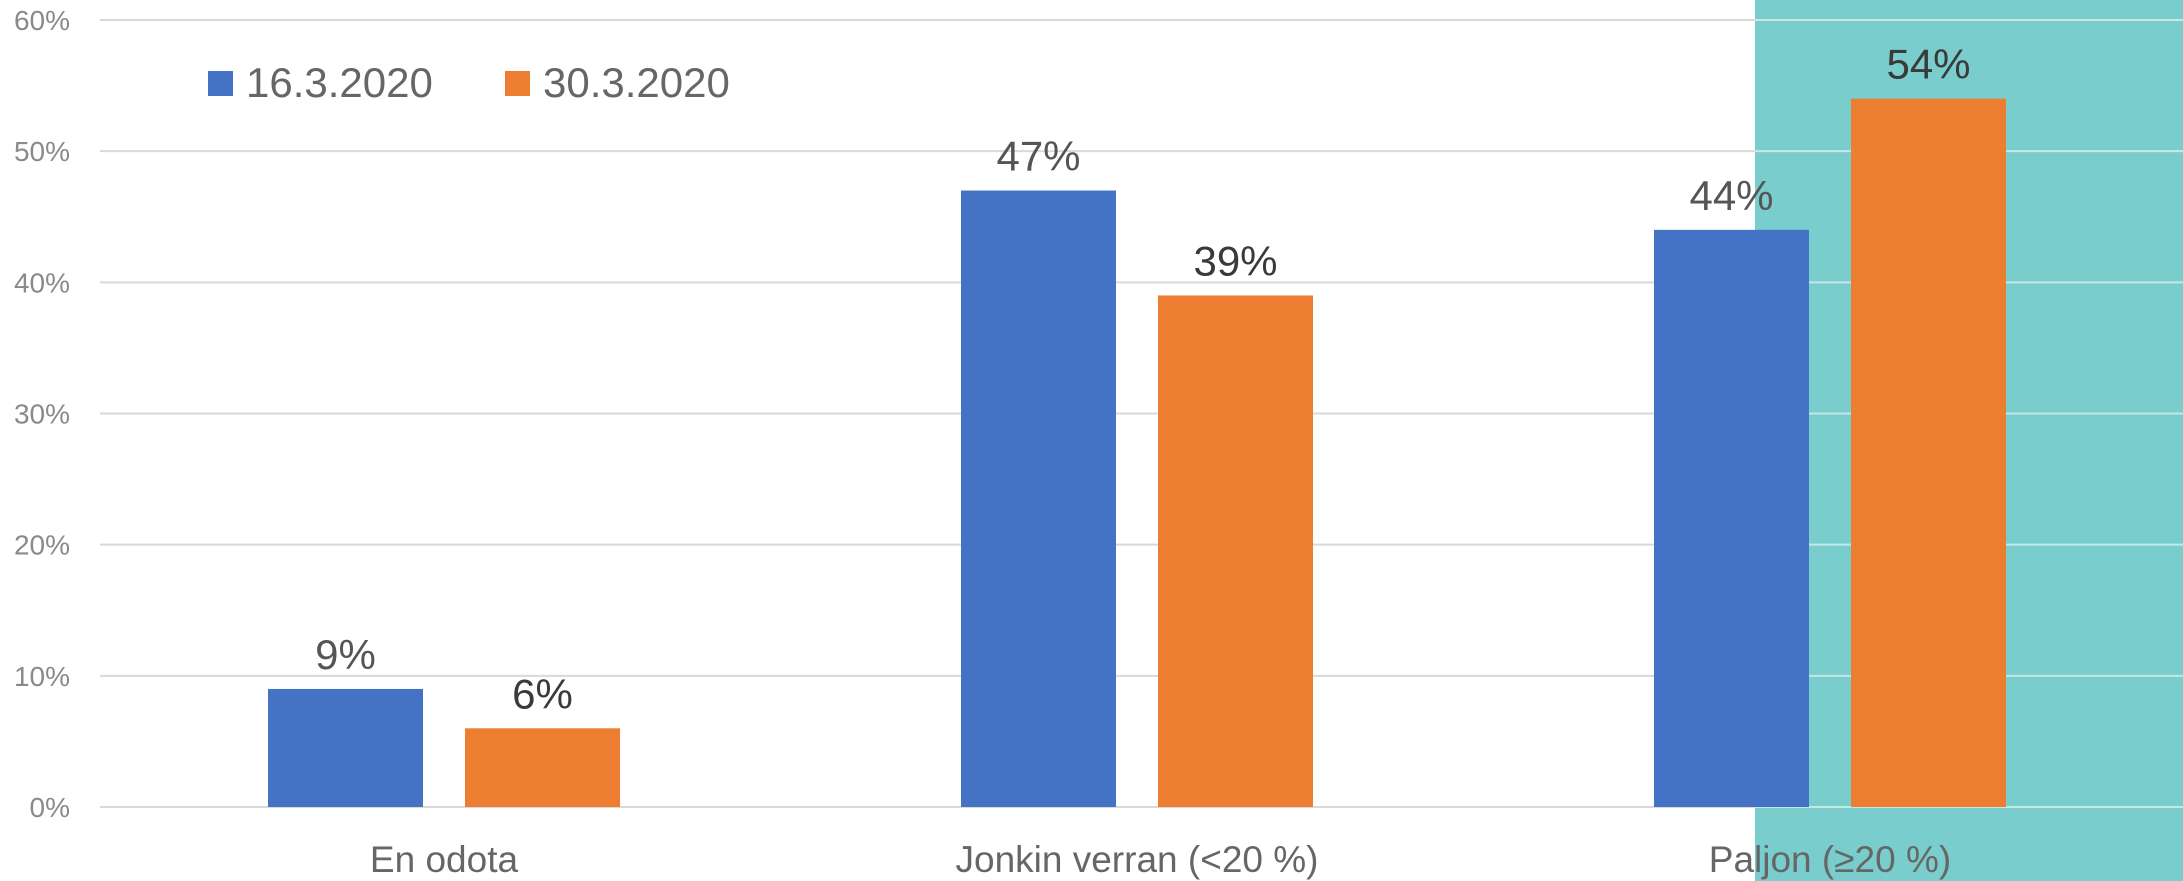 Image resolution: width=2183 pixels, height=881 pixels. Describe the element at coordinates (1038, 156) in the screenshot. I see `data-label: 47%` at that location.